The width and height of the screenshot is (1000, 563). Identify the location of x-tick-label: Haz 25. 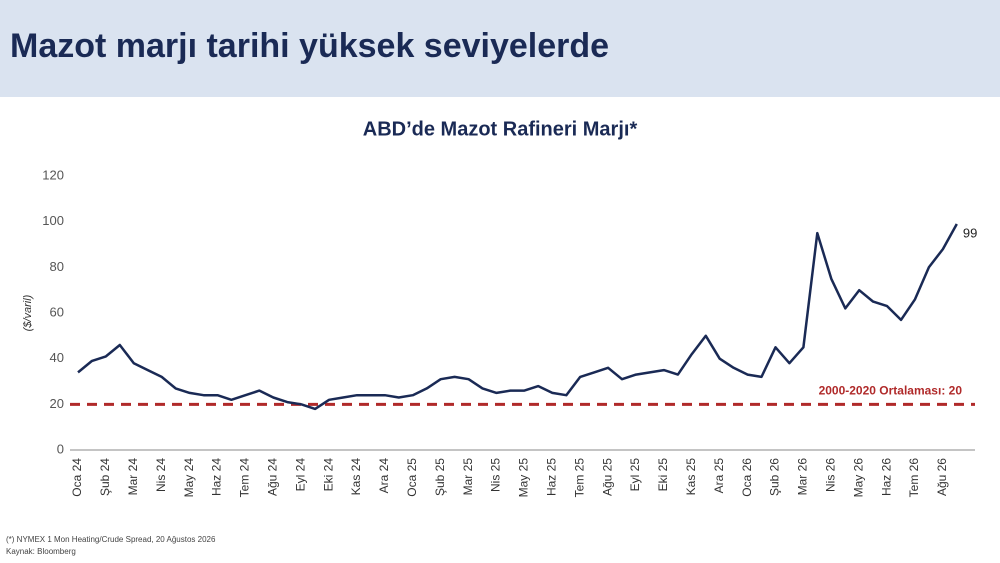
(551, 477).